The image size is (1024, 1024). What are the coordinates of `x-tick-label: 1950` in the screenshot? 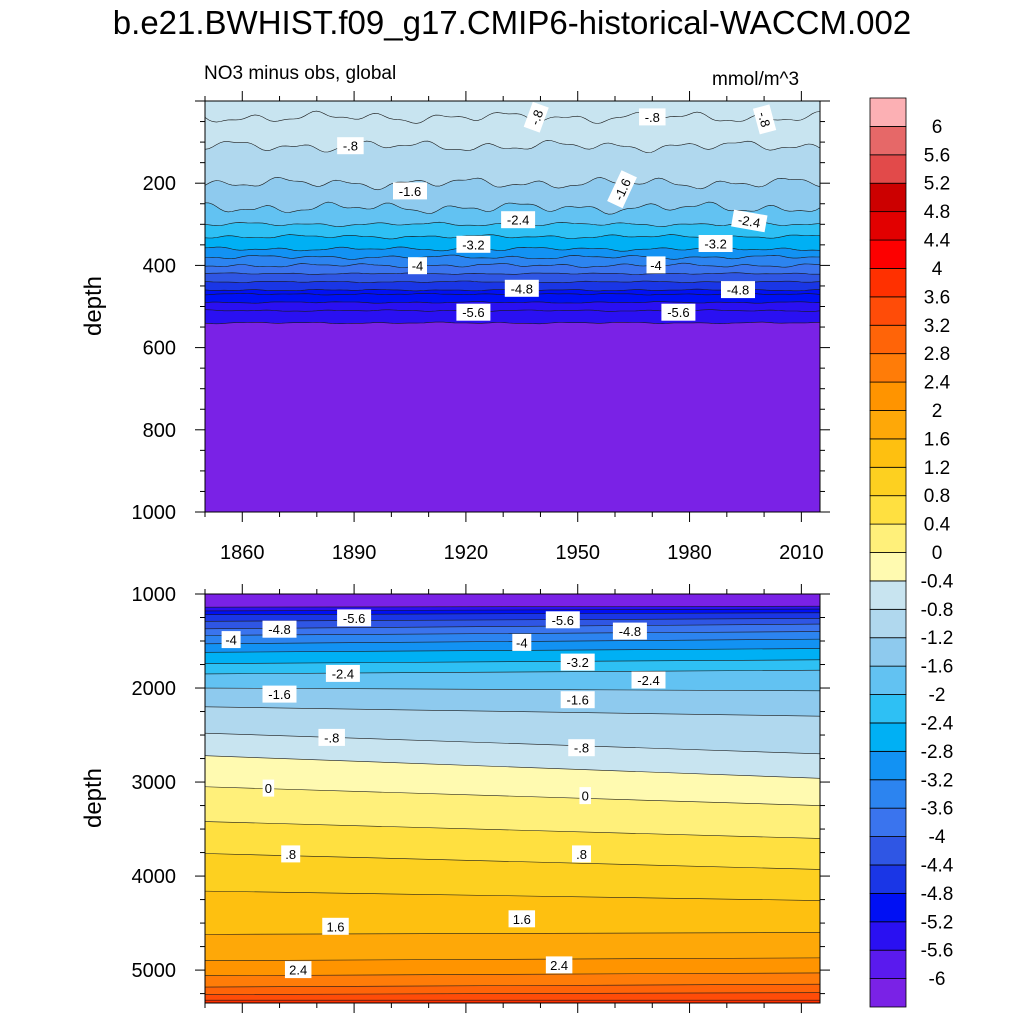 It's located at (577, 553).